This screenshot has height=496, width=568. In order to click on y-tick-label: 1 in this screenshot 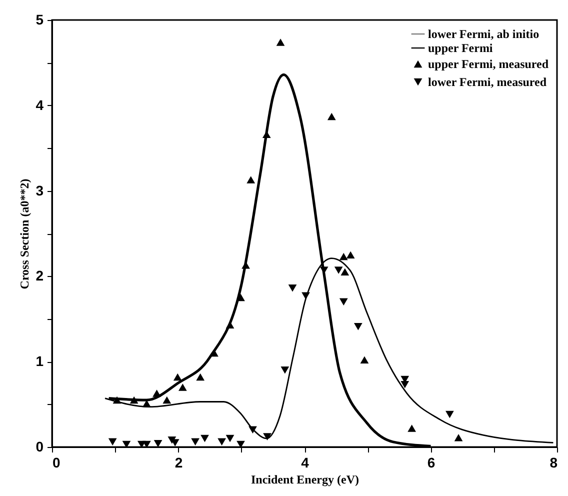, I will do `click(40, 361)`.